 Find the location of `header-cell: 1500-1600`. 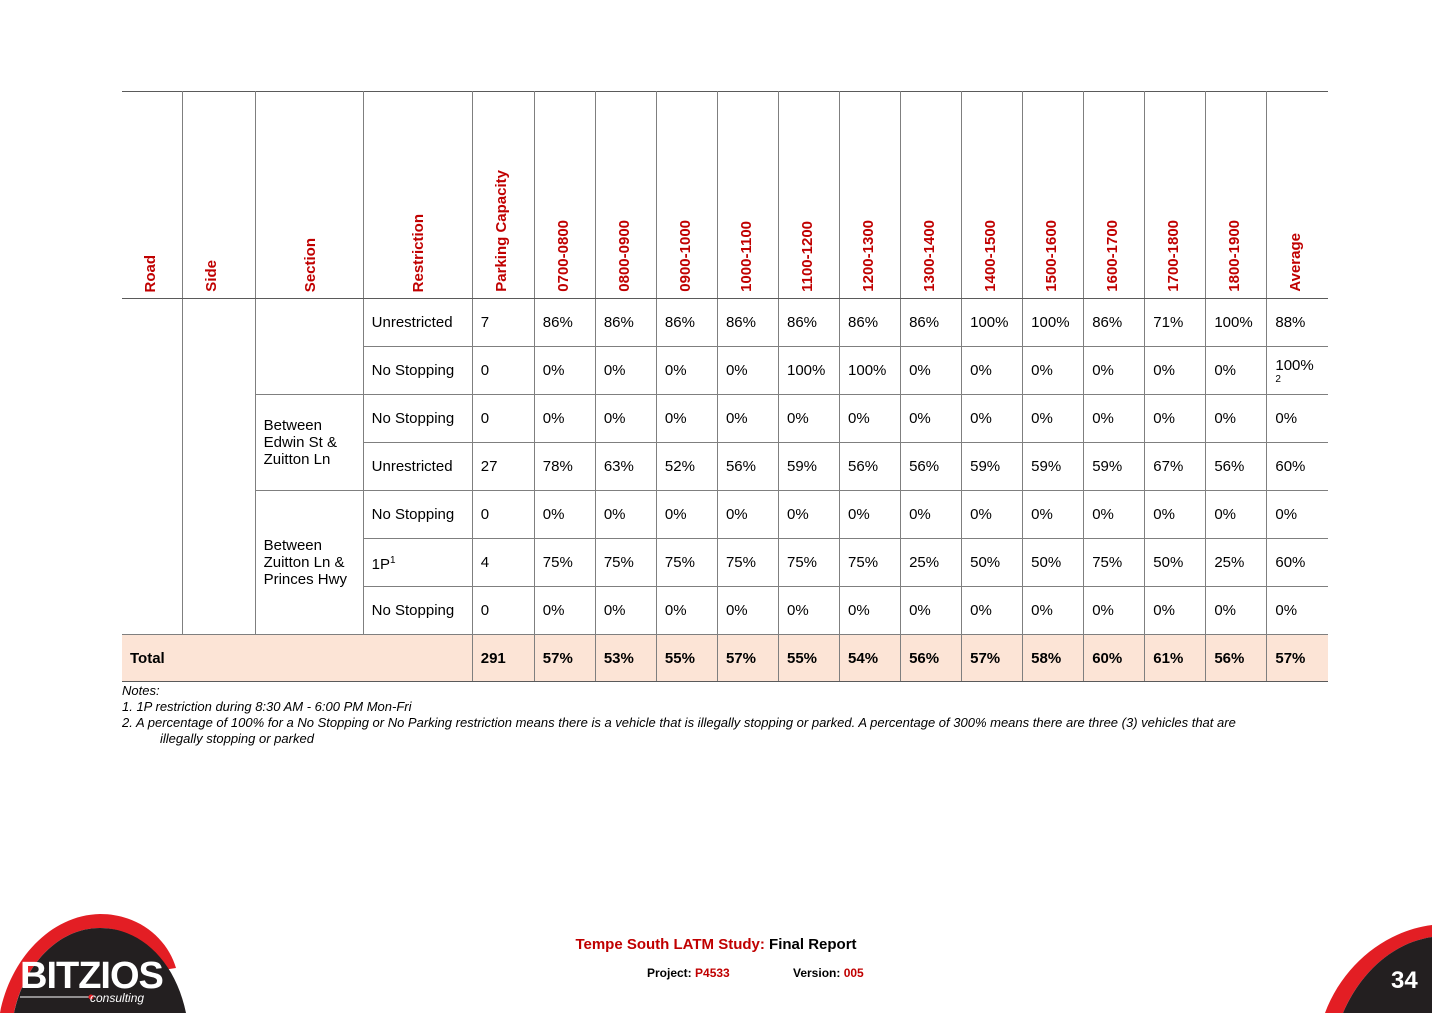

header-cell: 1500-1600 is located at coordinates (1053, 195).